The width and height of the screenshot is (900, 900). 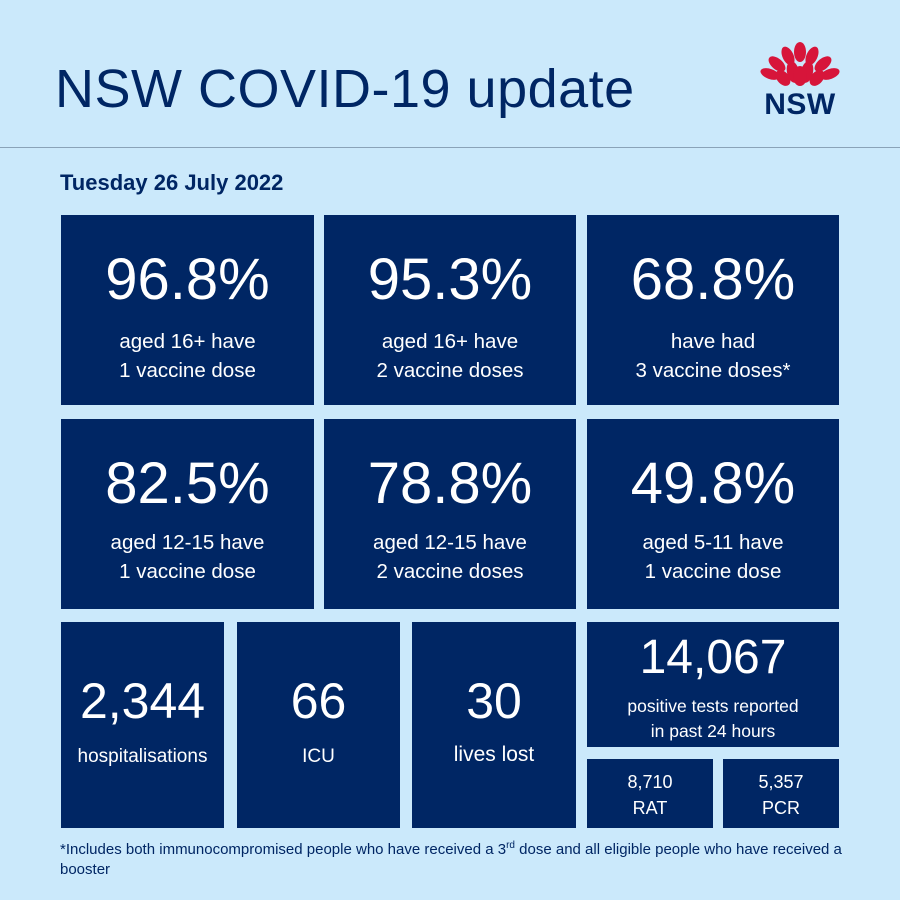 I want to click on vaccine-percentage: 82.5%, so click(x=187, y=483).